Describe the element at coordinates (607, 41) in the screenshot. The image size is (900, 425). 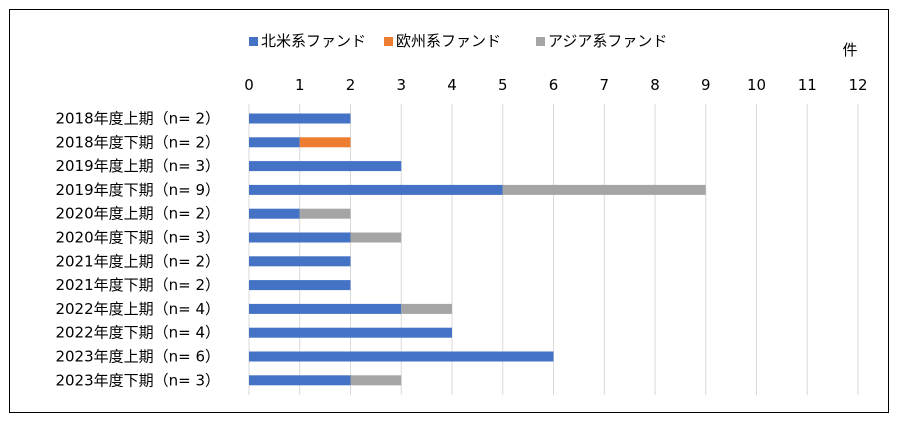
I see `legend-label: アジア系ファンド` at that location.